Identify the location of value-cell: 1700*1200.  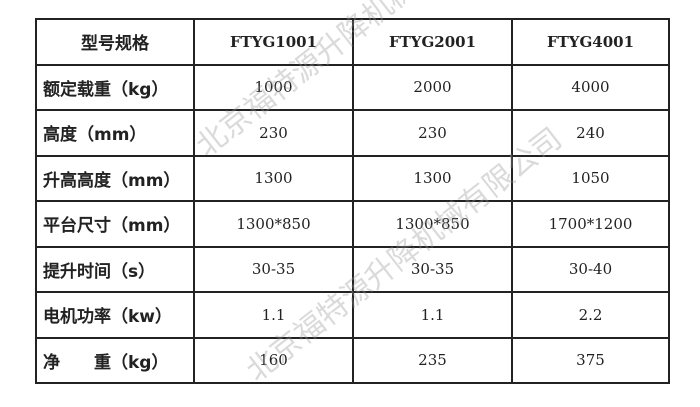
(590, 224).